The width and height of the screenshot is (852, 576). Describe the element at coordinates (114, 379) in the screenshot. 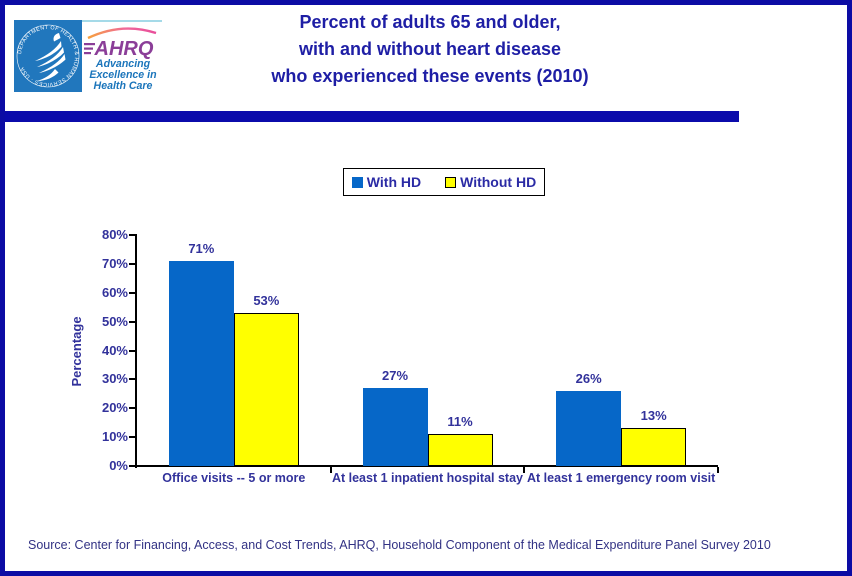

I see `y-tick-label: 30%` at that location.